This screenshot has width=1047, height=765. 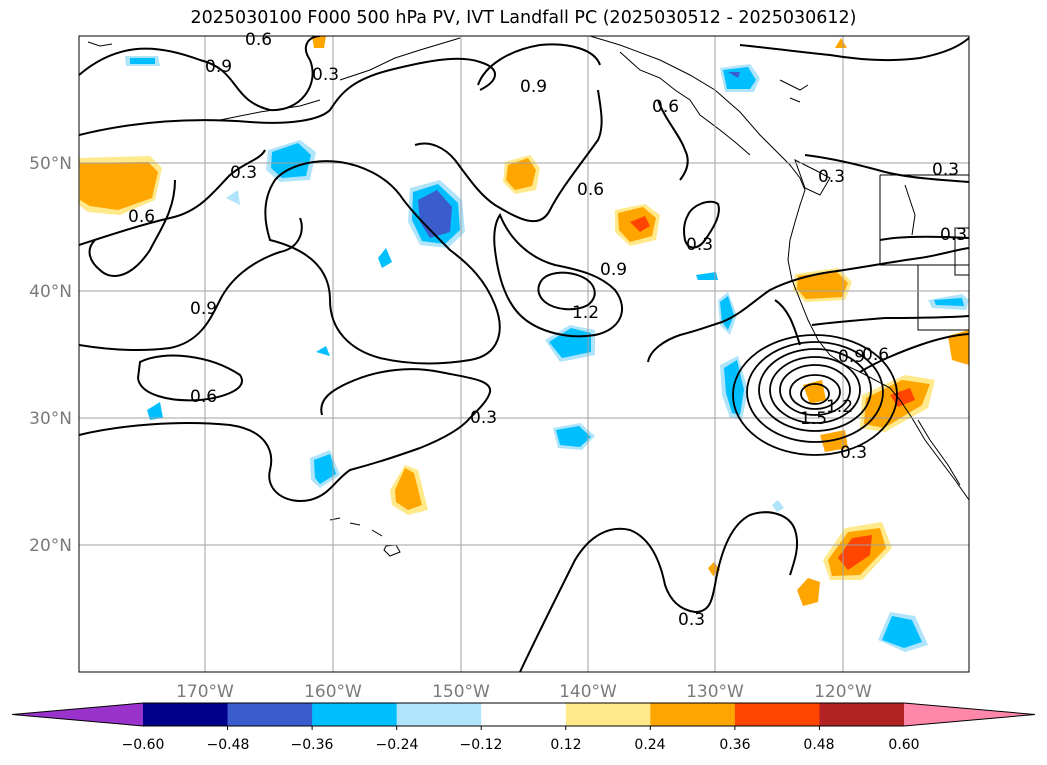 What do you see at coordinates (397, 745) in the screenshot?
I see `colorbar-tick-label: −0.24` at bounding box center [397, 745].